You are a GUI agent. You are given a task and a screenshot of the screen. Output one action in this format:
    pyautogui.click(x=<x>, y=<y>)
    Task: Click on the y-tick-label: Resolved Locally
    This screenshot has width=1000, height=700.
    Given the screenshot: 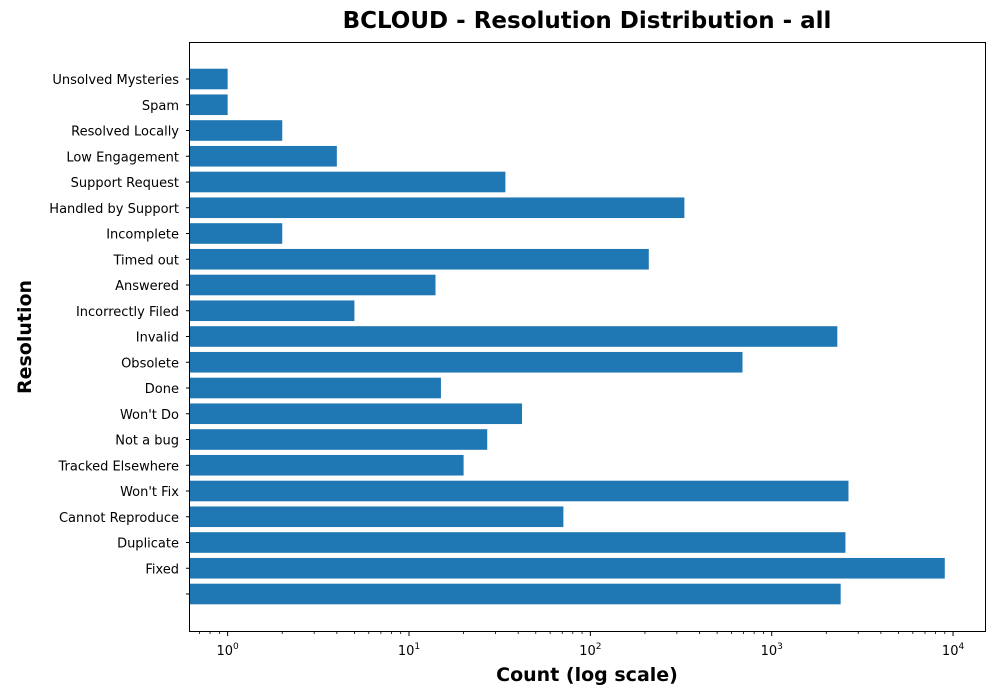 What is the action you would take?
    pyautogui.click(x=125, y=132)
    